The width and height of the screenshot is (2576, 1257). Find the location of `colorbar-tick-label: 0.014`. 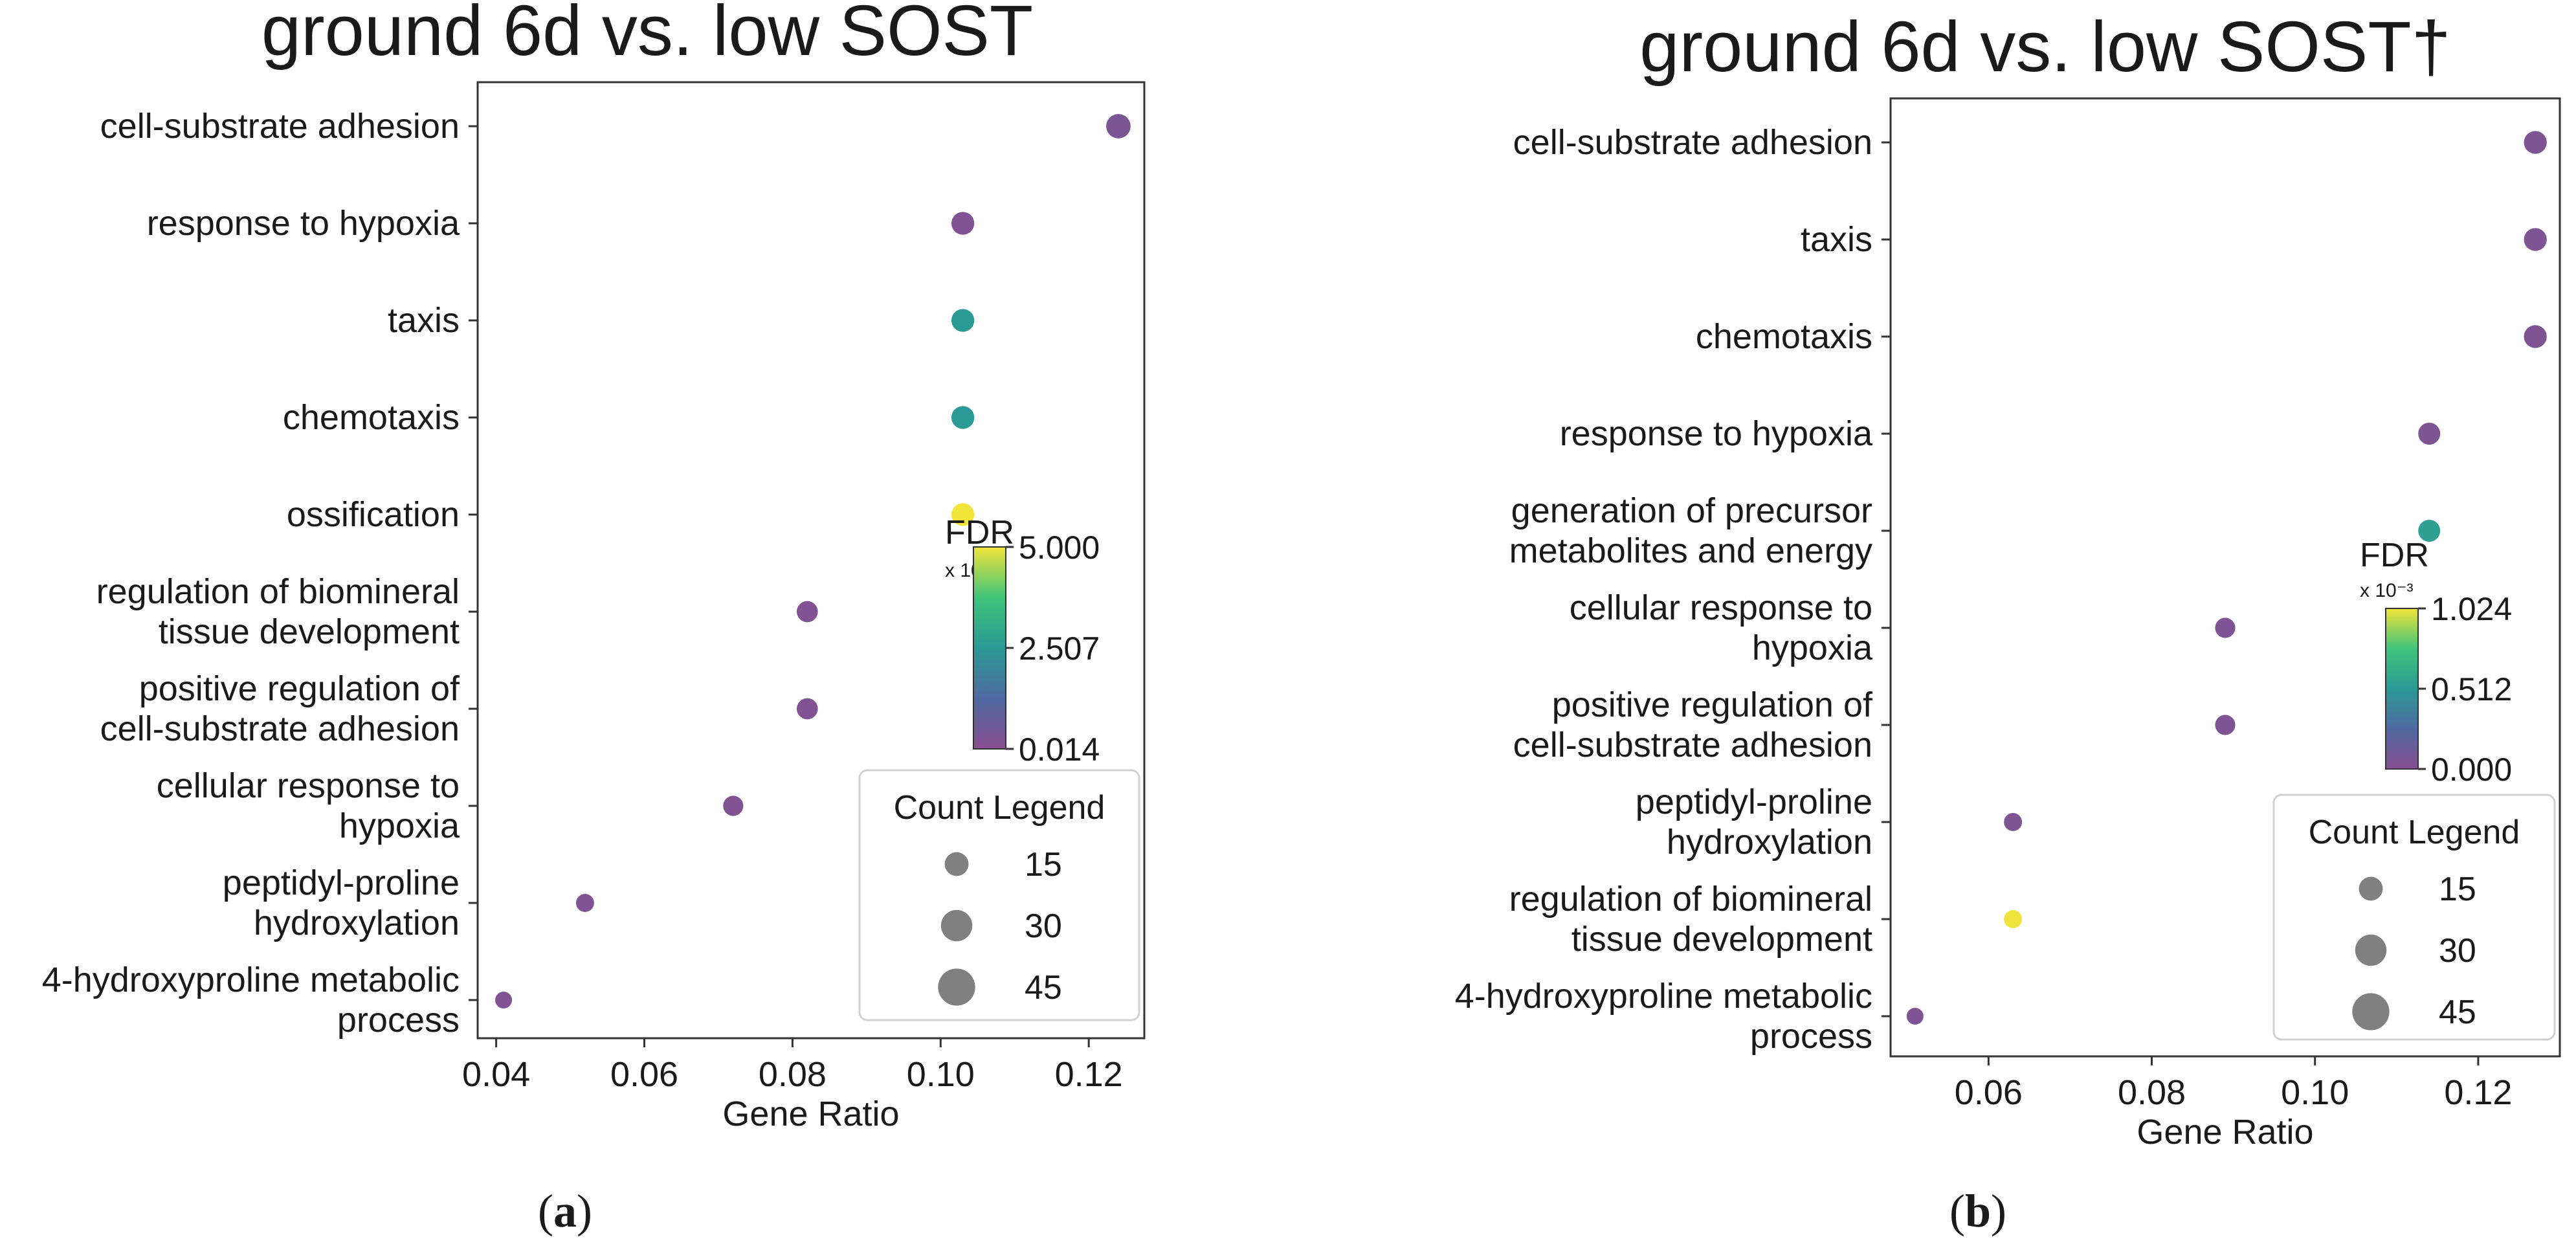

colorbar-tick-label: 0.014 is located at coordinates (1059, 750).